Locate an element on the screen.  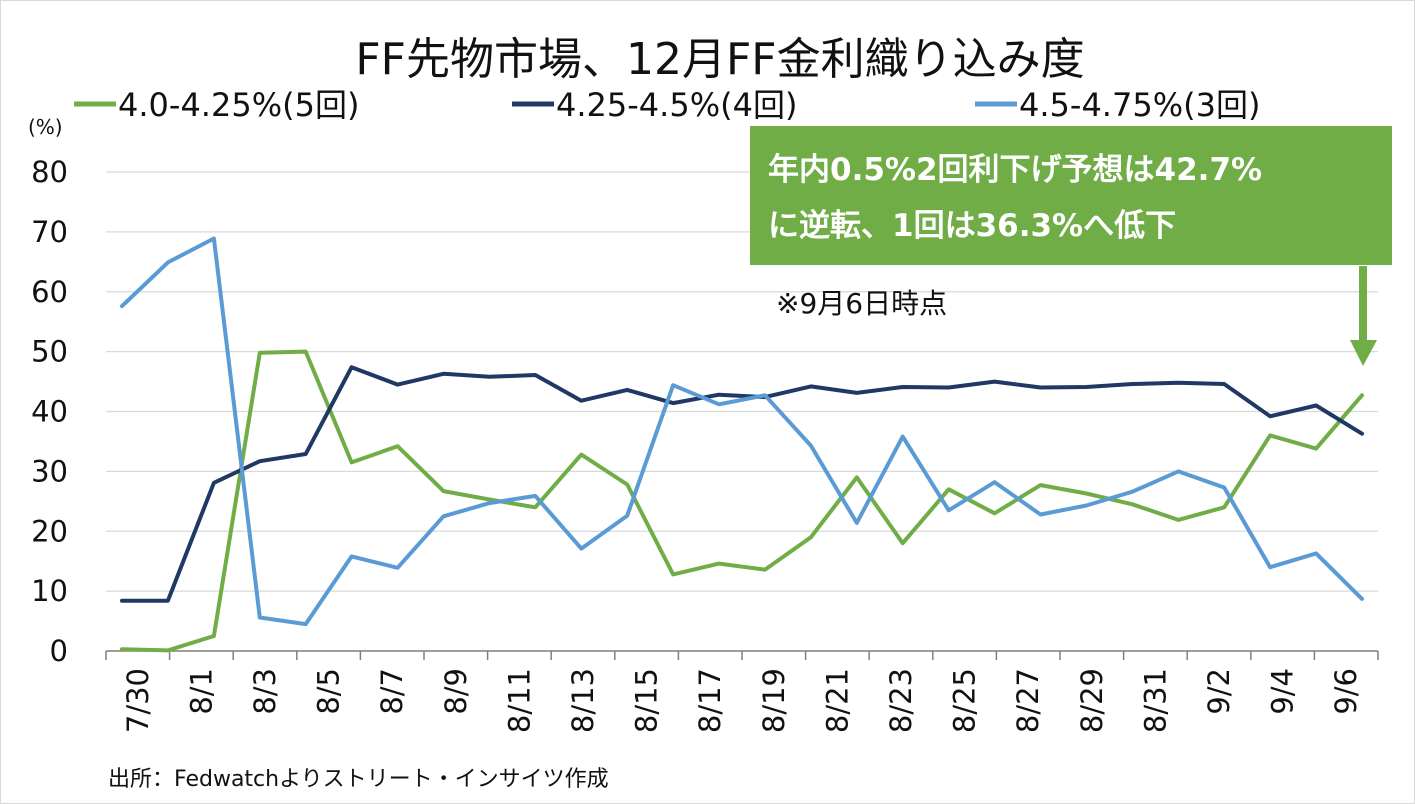
x-tick-label: 8/7 is located at coordinates (392, 691).